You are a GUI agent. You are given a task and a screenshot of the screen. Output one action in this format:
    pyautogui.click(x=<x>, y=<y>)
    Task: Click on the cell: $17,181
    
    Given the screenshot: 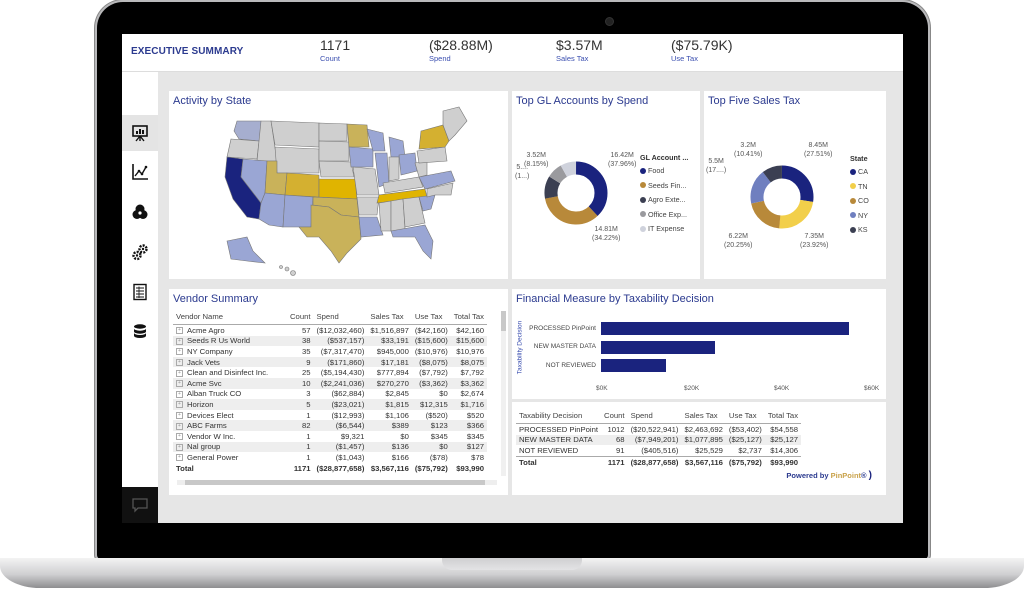 What is the action you would take?
    pyautogui.click(x=389, y=362)
    